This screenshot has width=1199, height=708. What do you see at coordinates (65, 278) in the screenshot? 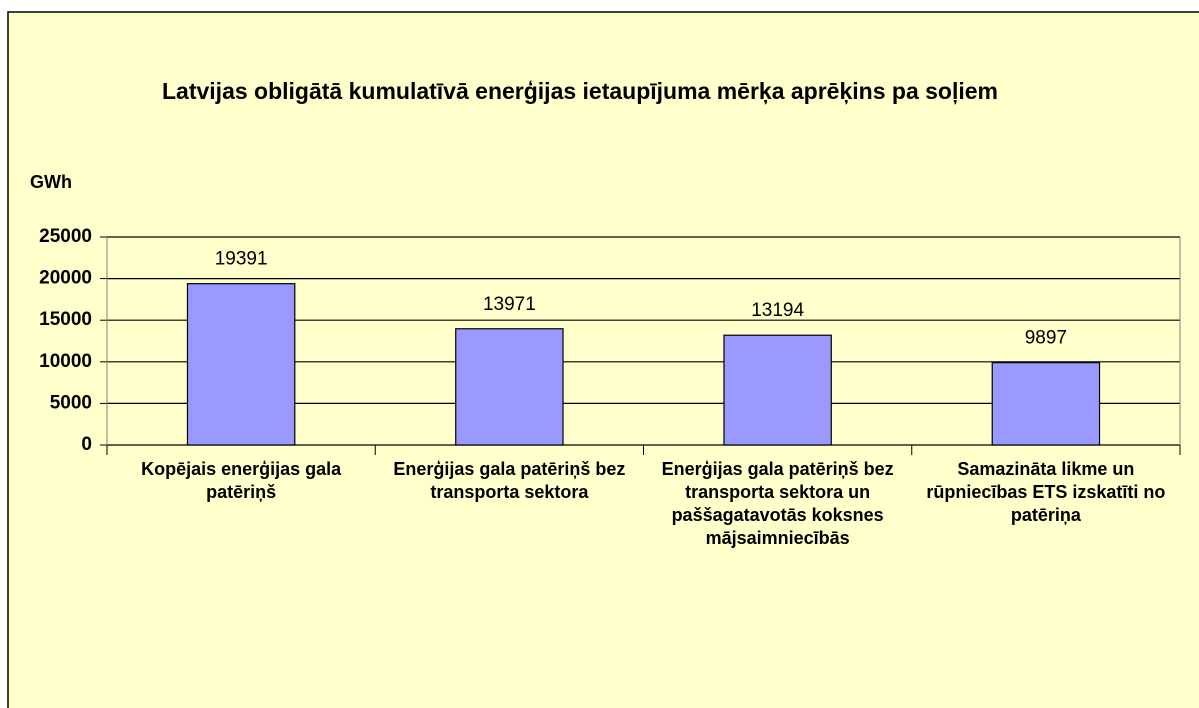
I see `y-tick-label: 20000` at bounding box center [65, 278].